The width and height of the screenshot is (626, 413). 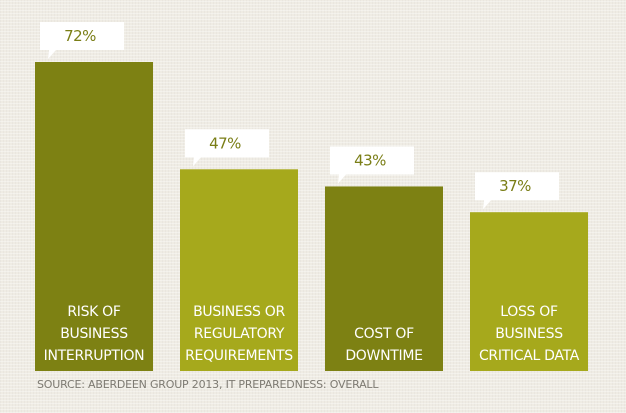 I want to click on category-label-2-line-2: REGULATORY, so click(x=239, y=334).